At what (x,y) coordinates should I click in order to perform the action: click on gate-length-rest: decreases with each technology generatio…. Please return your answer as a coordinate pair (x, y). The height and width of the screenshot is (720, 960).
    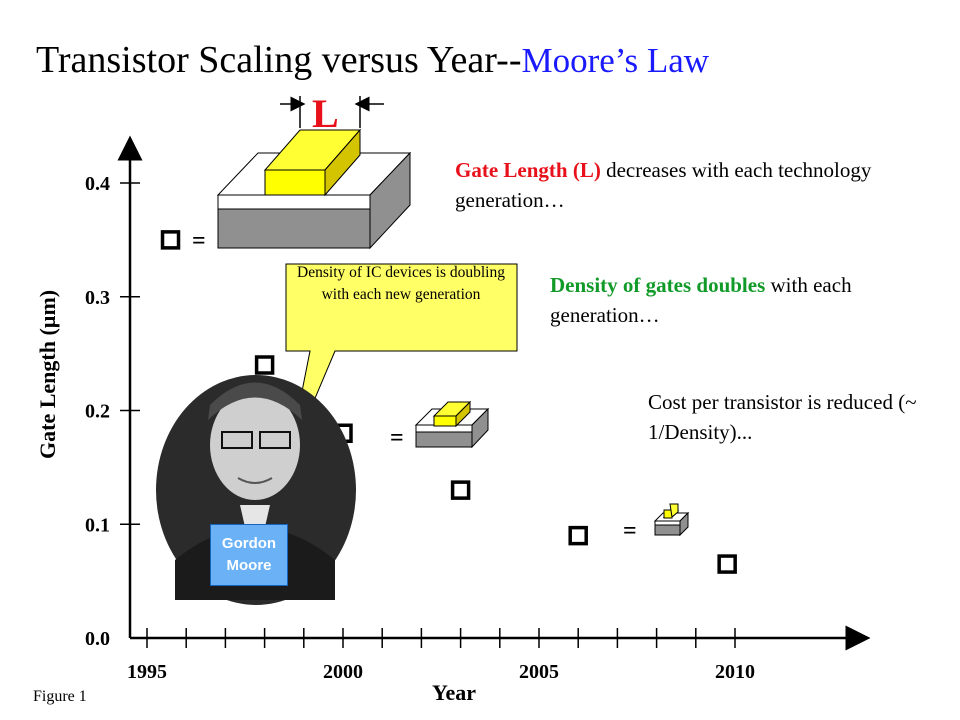
    Looking at the image, I should click on (663, 185).